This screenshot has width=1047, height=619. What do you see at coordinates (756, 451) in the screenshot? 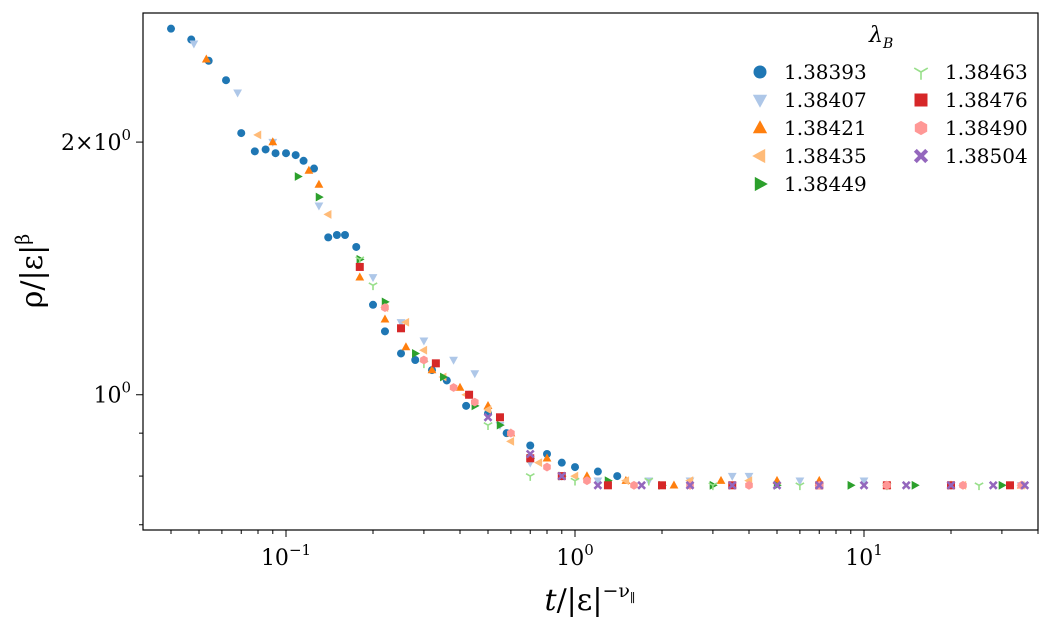
I see `series-1.38504` at bounding box center [756, 451].